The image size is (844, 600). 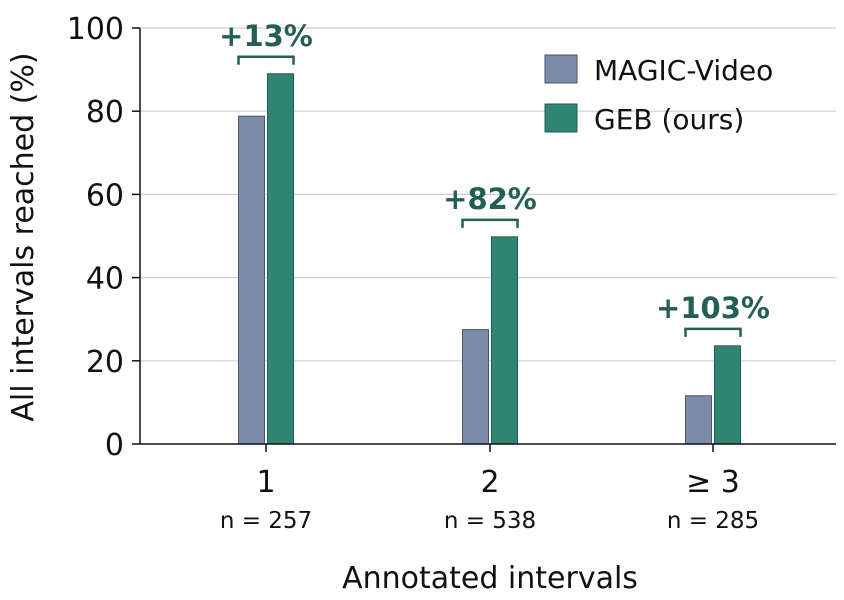 What do you see at coordinates (105, 195) in the screenshot?
I see `y-tick-label: 60` at bounding box center [105, 195].